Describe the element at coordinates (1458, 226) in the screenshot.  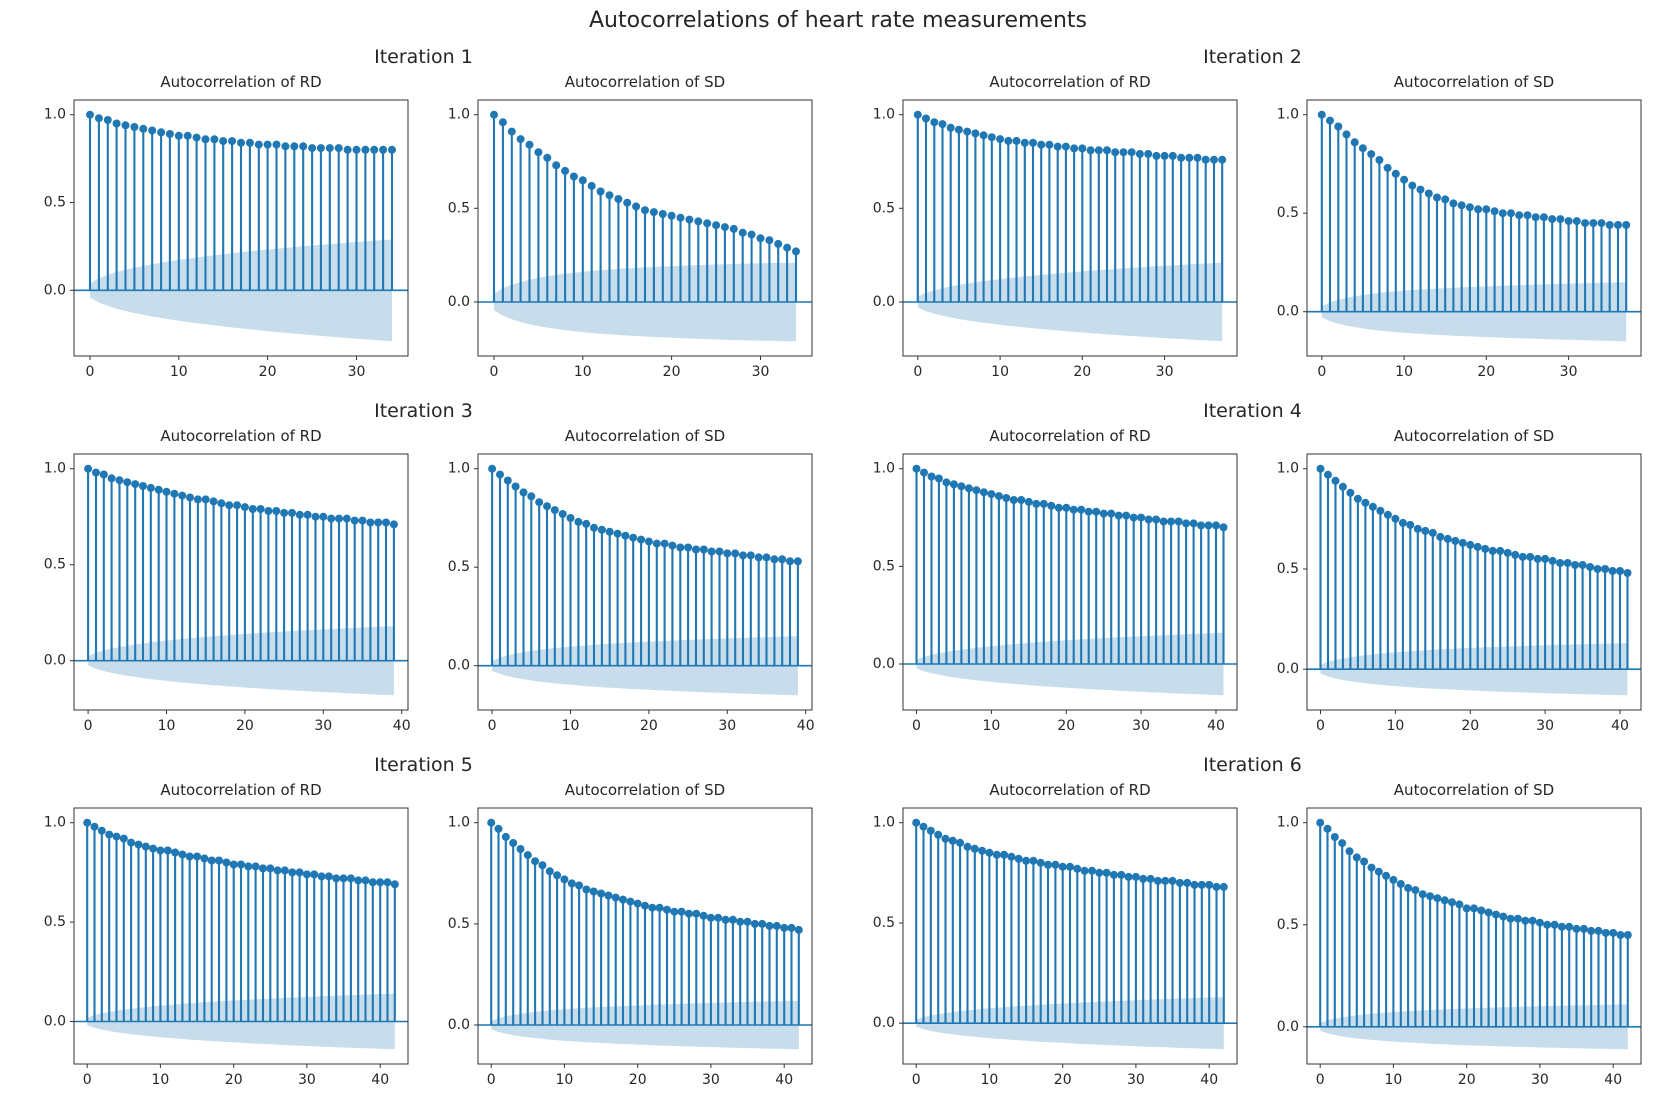
I see `acf-chart-iteration-2-sd: Autocorrelation of SD 0 10 20 30 0.0 0.5 1.0` at that location.